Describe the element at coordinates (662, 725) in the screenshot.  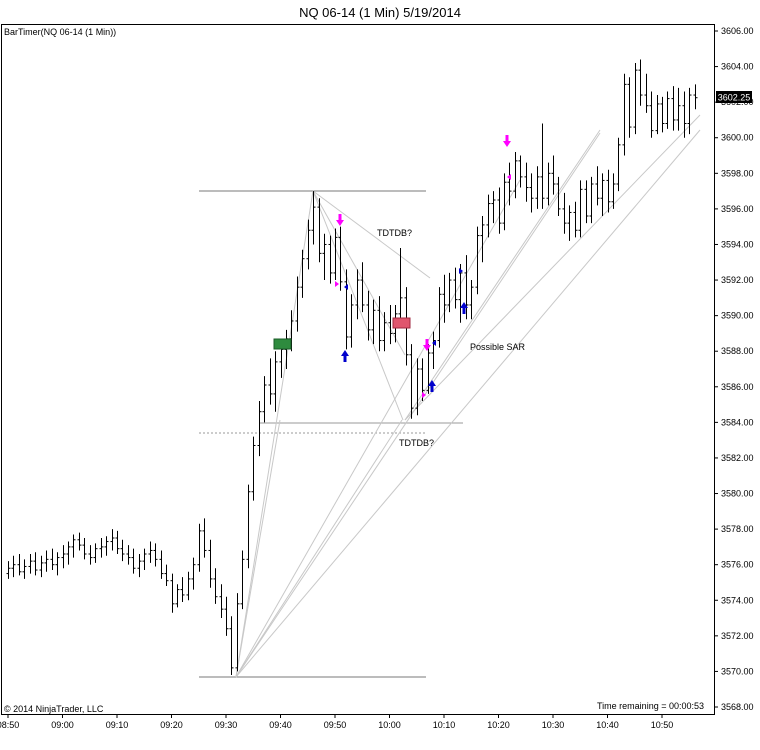
I see `x-tick-label: 10:50` at that location.